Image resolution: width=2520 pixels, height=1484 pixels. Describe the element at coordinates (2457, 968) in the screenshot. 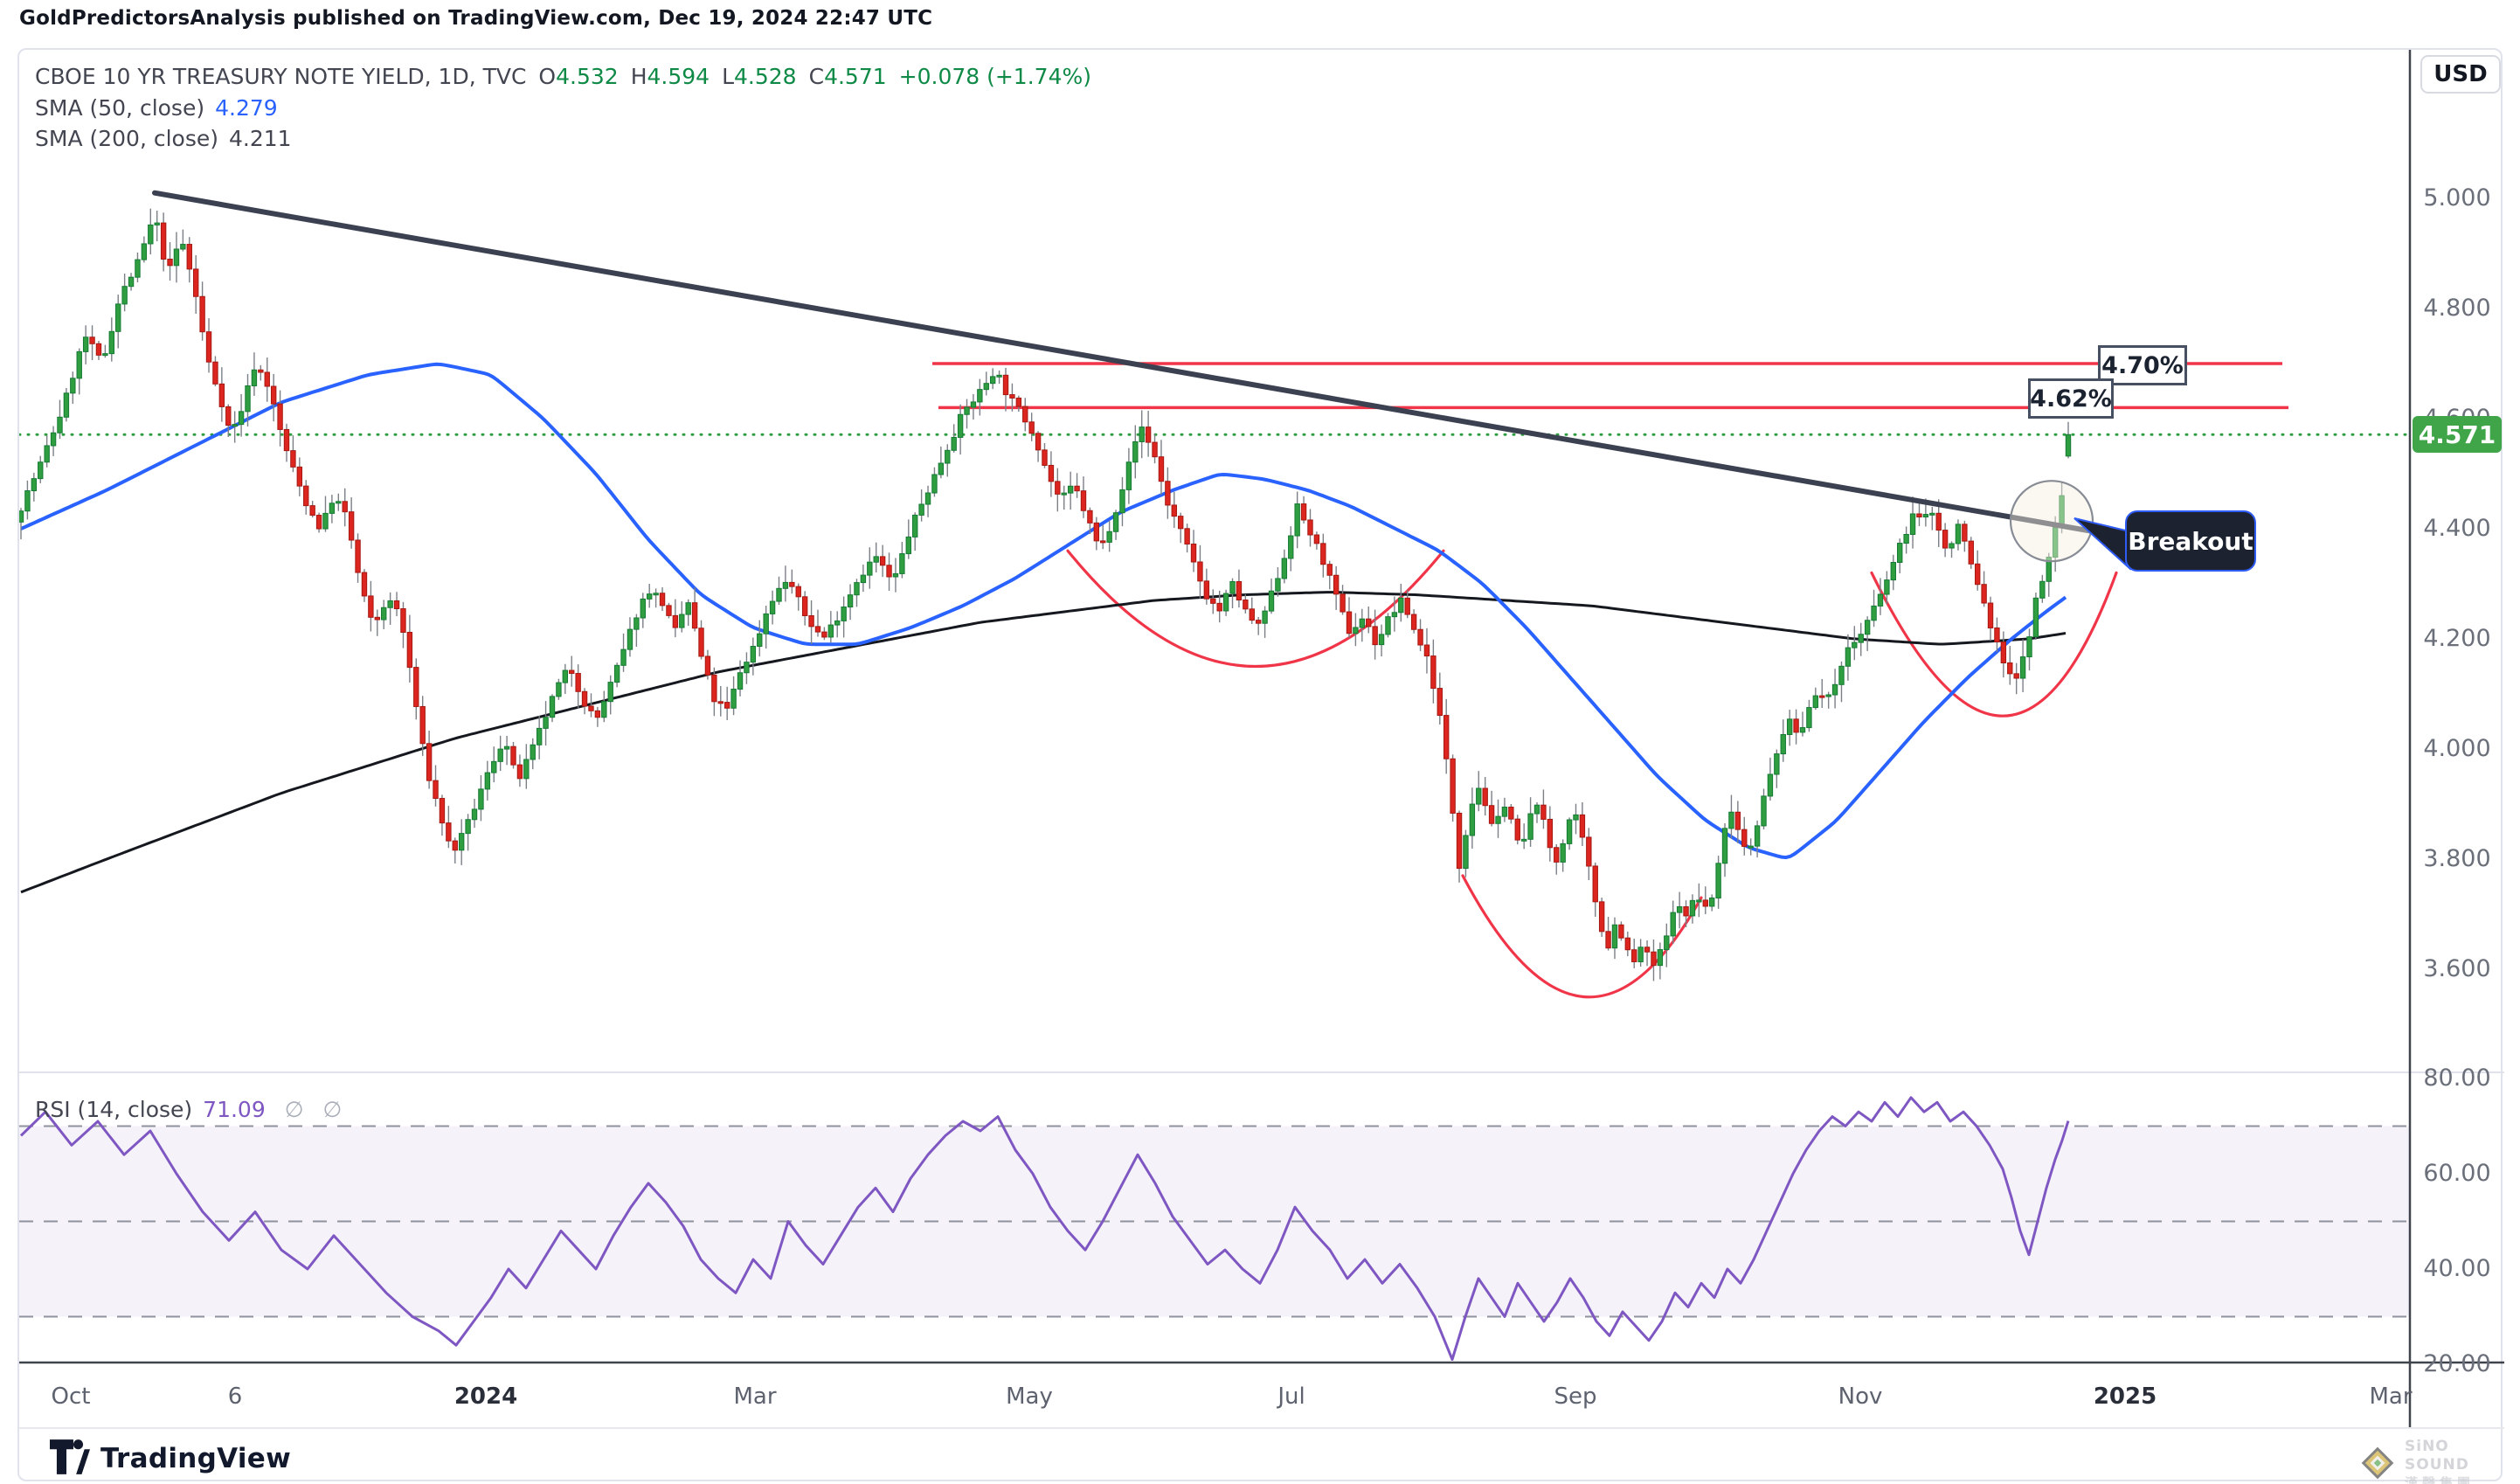

I see `price-tick-3.600: 3.600` at that location.